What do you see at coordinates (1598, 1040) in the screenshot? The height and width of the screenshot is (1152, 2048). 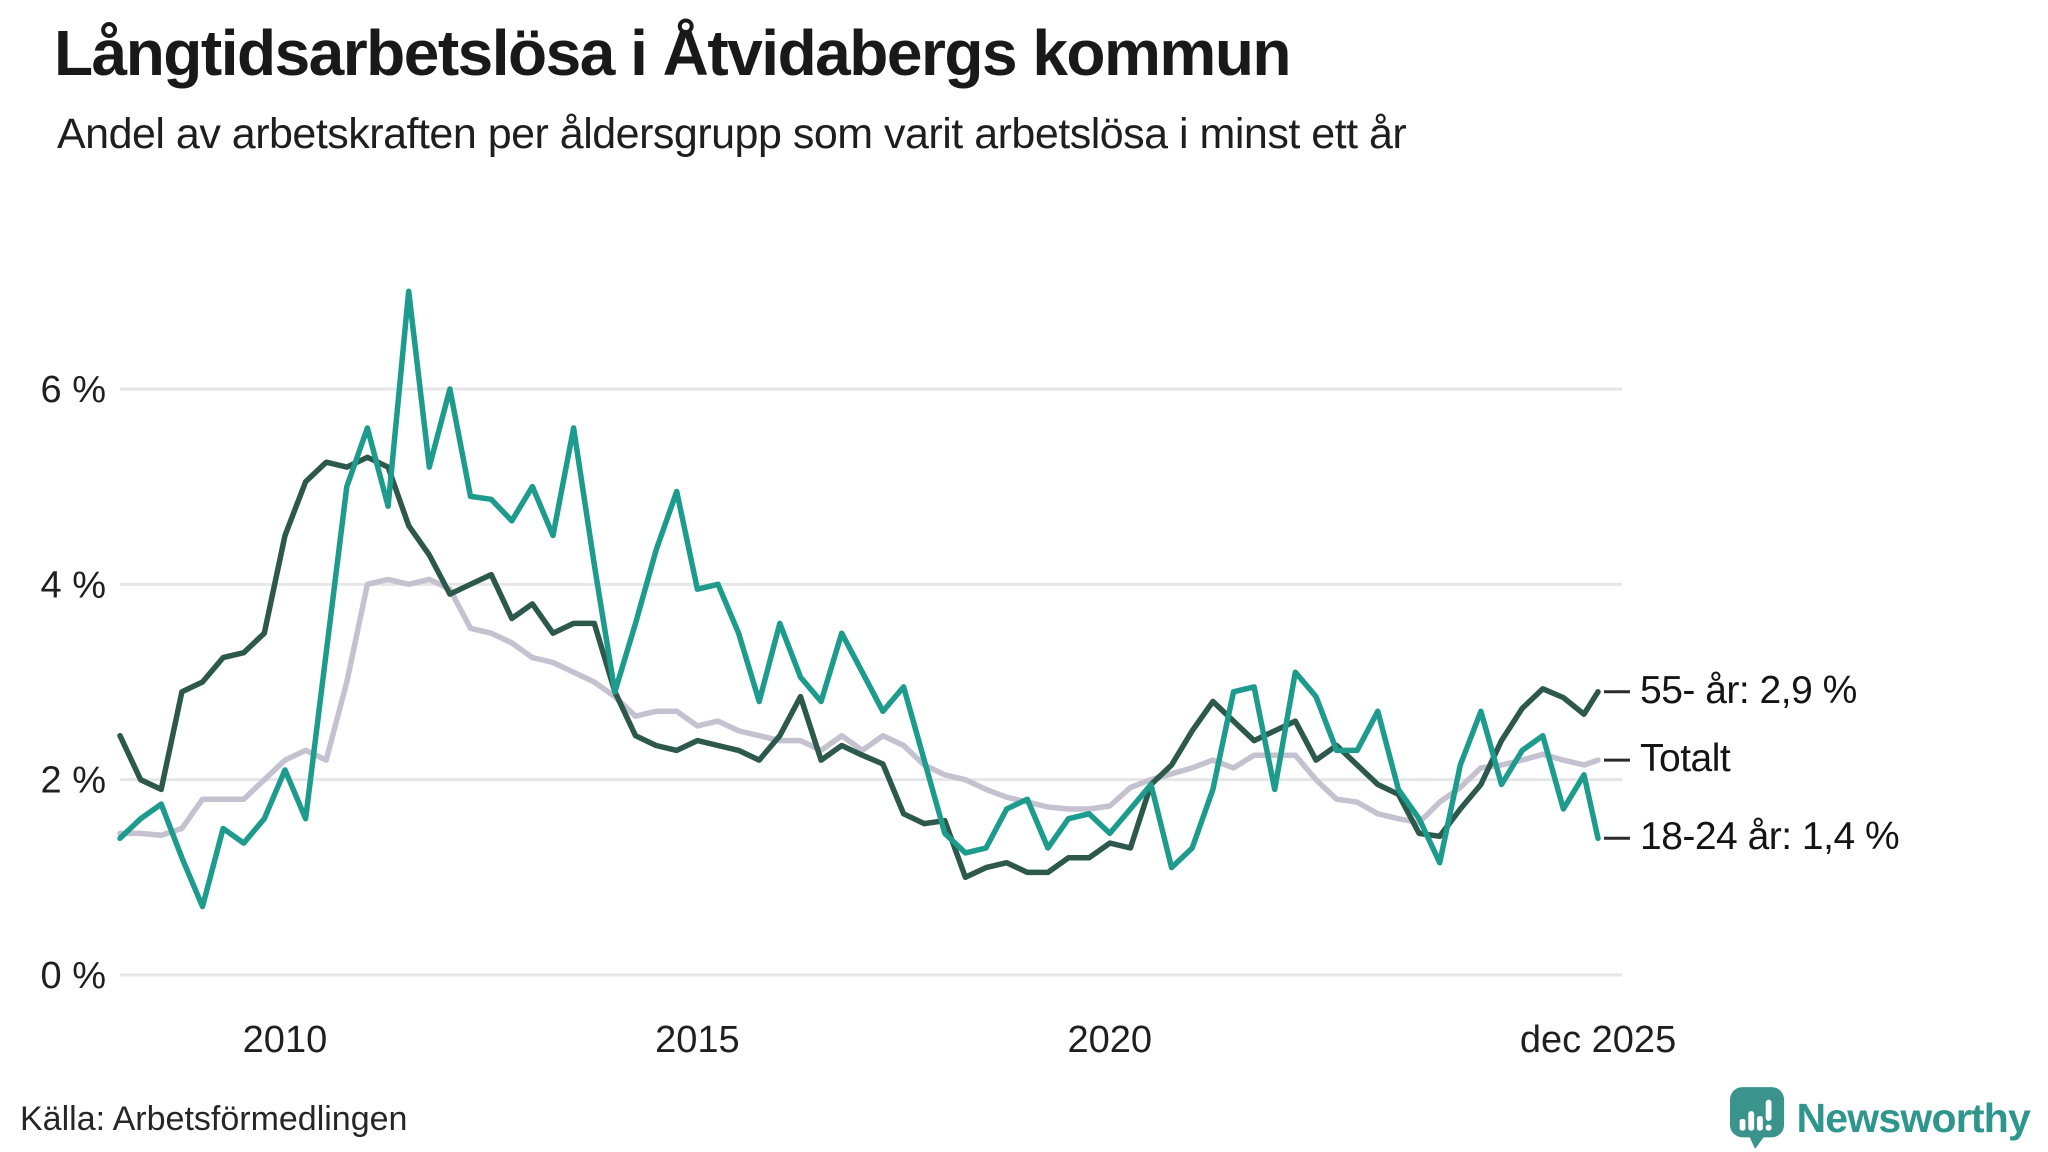 I see `x-tick-label: dec 2025` at bounding box center [1598, 1040].